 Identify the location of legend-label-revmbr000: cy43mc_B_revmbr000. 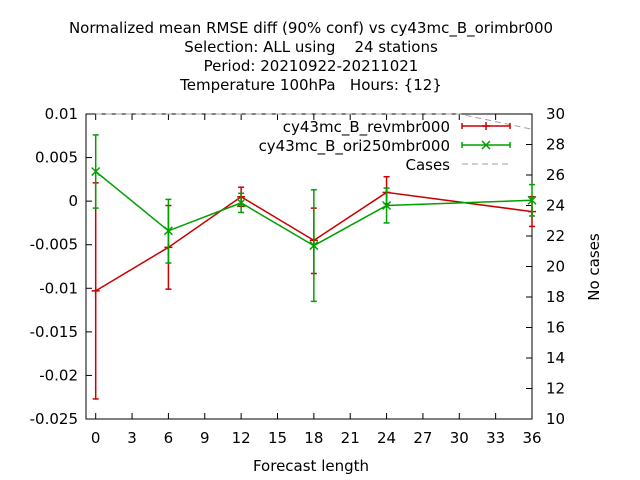
(366, 127).